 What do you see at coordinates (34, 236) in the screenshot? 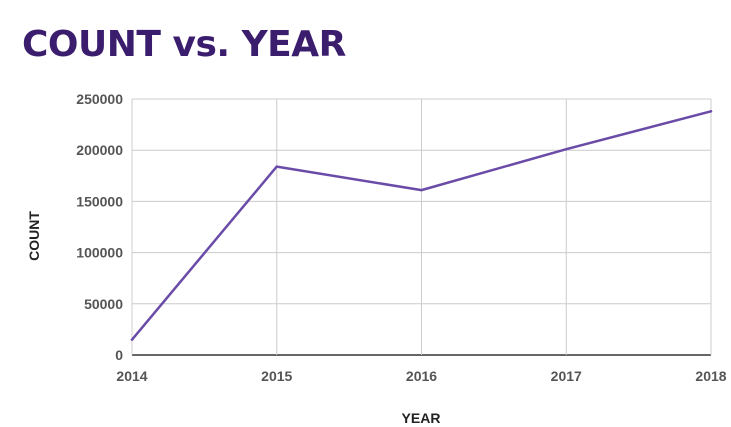
I see `y-axis-label: COUNT` at bounding box center [34, 236].